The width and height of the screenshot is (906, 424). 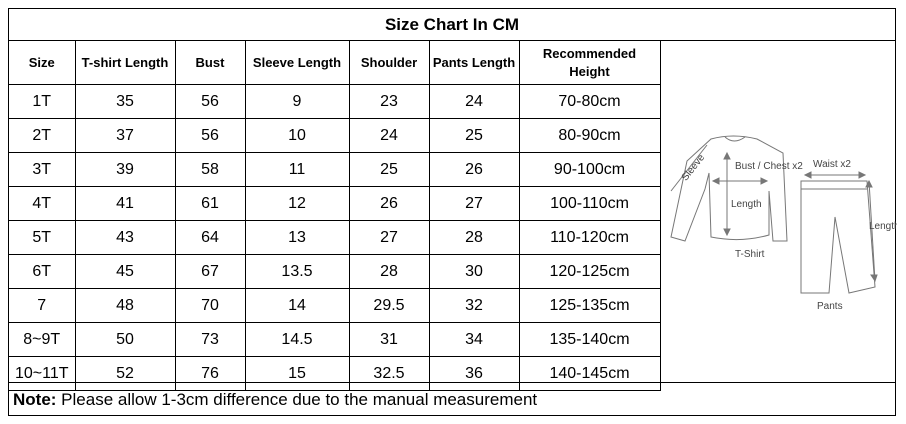 I want to click on table-cell: 10, so click(x=297, y=135).